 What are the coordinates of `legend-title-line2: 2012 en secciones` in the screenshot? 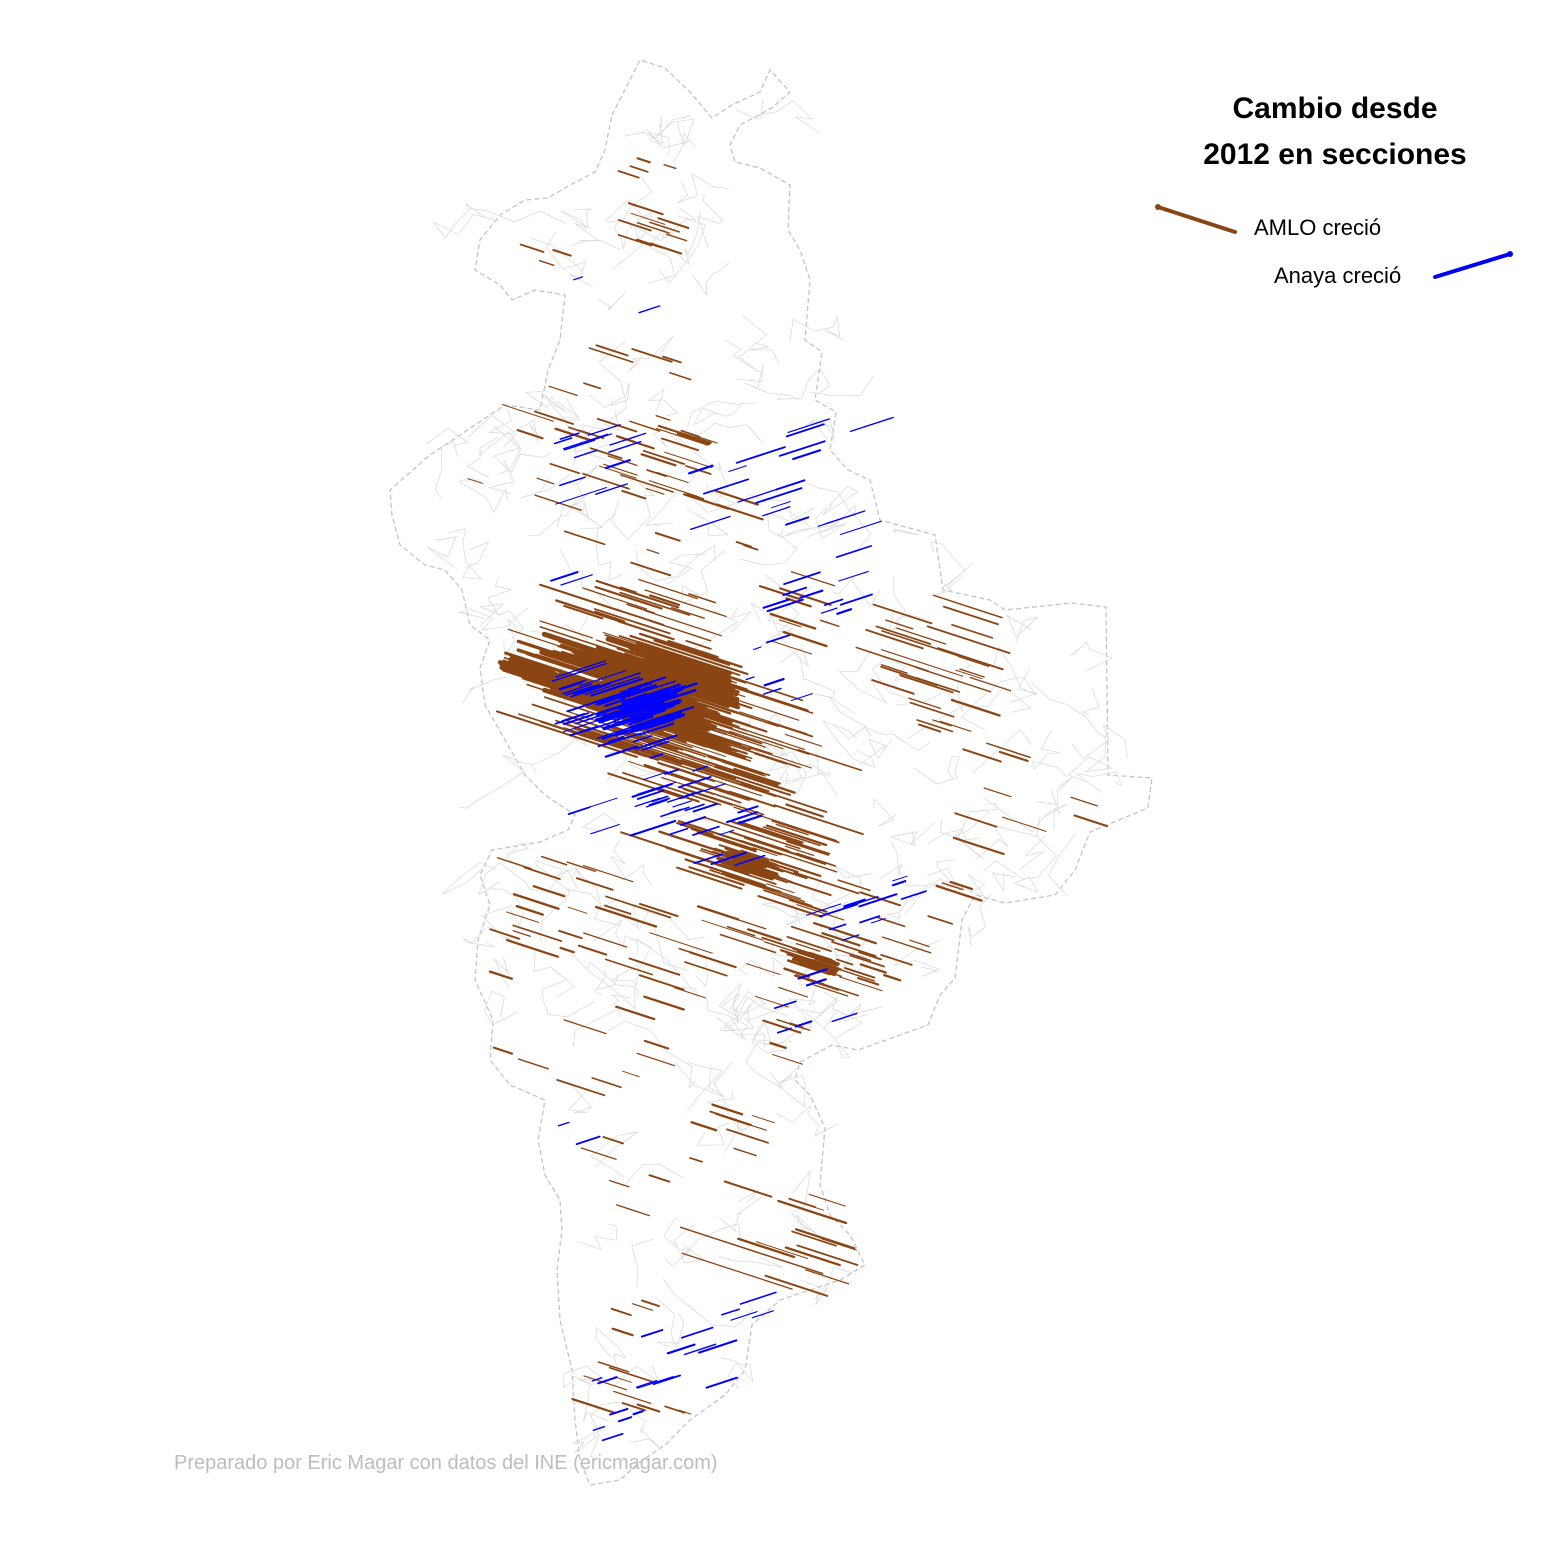 It's located at (1335, 154).